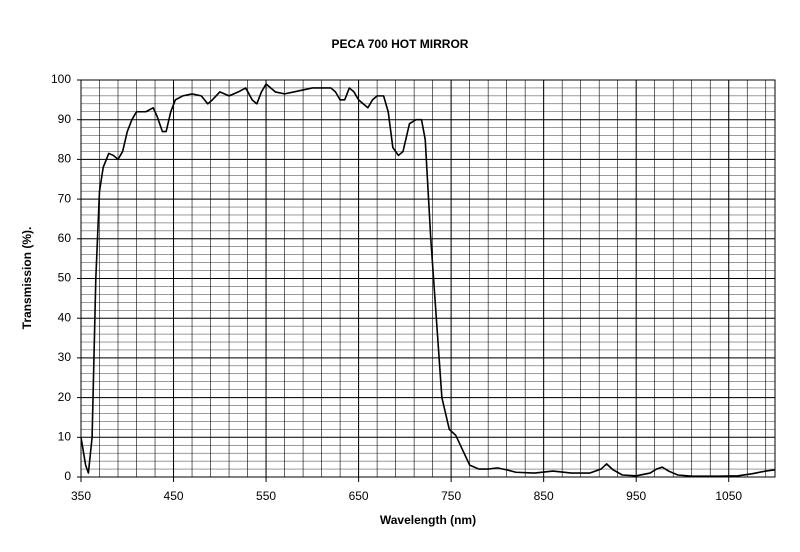 This screenshot has height=552, width=800. What do you see at coordinates (65, 278) in the screenshot?
I see `y-tick-label: 50` at bounding box center [65, 278].